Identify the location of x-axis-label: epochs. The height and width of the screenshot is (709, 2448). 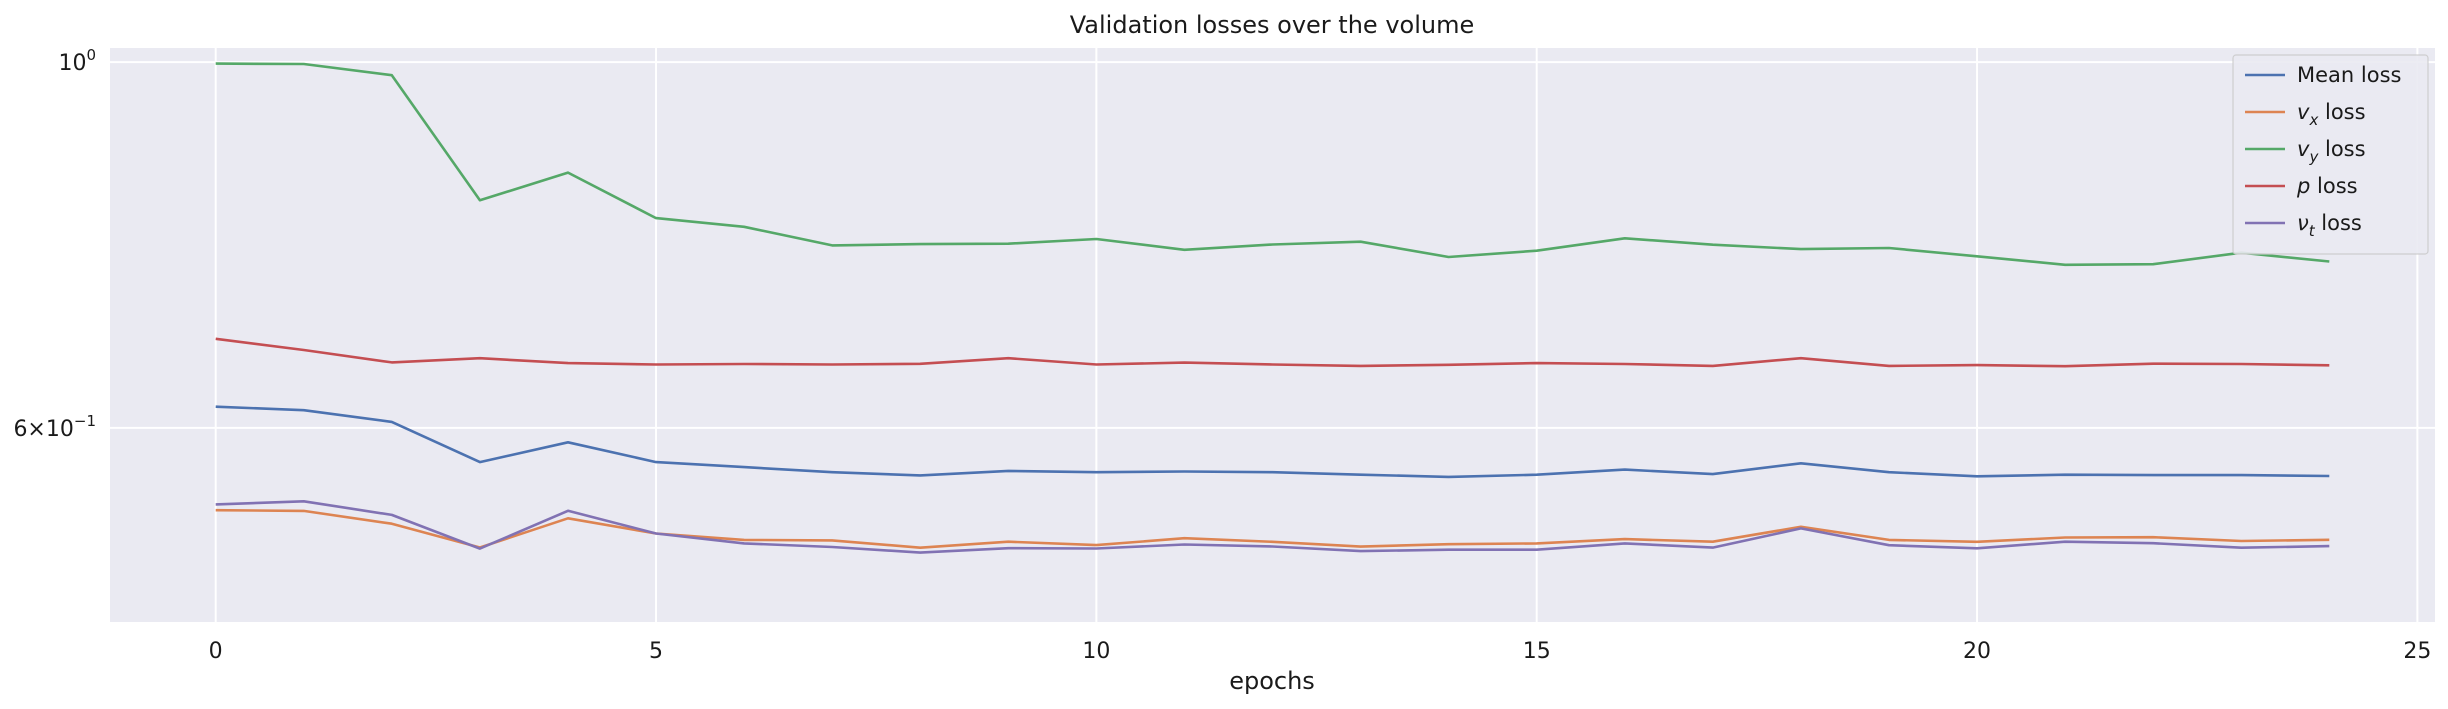
(1272, 681).